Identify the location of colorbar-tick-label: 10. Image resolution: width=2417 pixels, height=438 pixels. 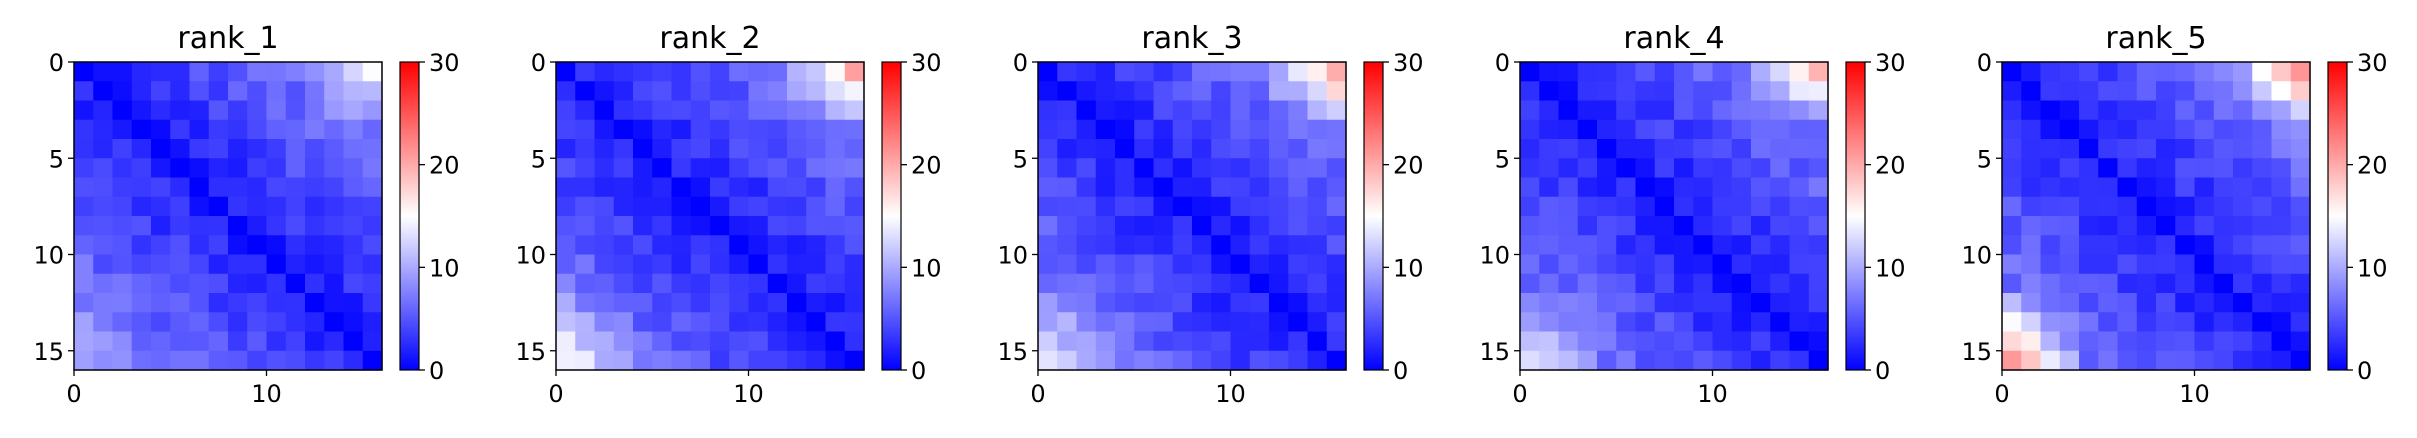
(1890, 268).